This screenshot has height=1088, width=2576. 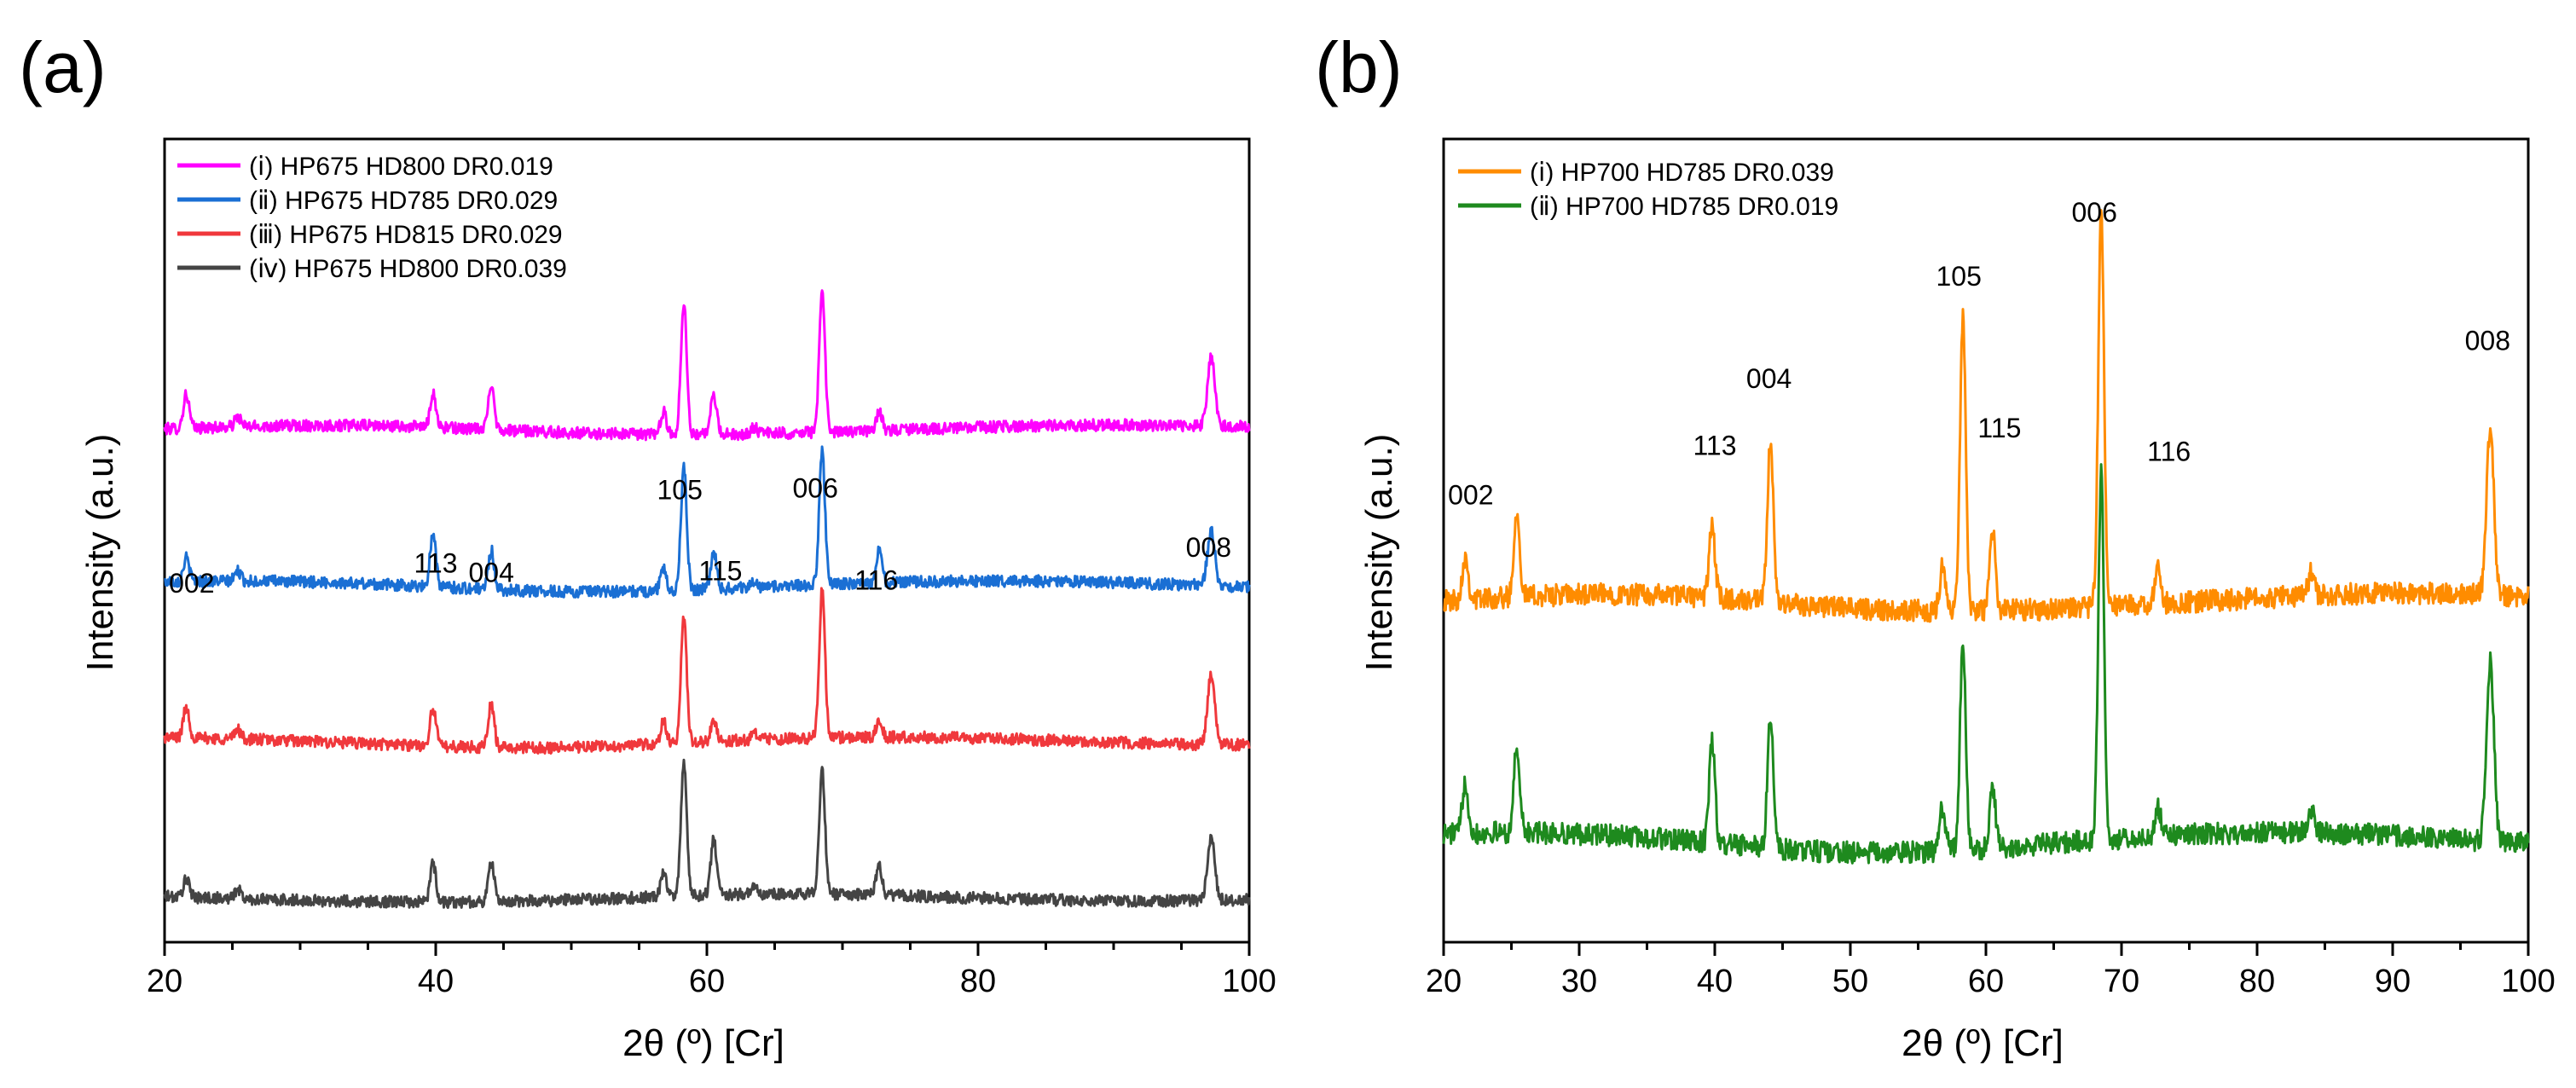 What do you see at coordinates (401, 167) in the screenshot?
I see `legend-entry: (ⅰ) HP675 HD800 DR0.019` at bounding box center [401, 167].